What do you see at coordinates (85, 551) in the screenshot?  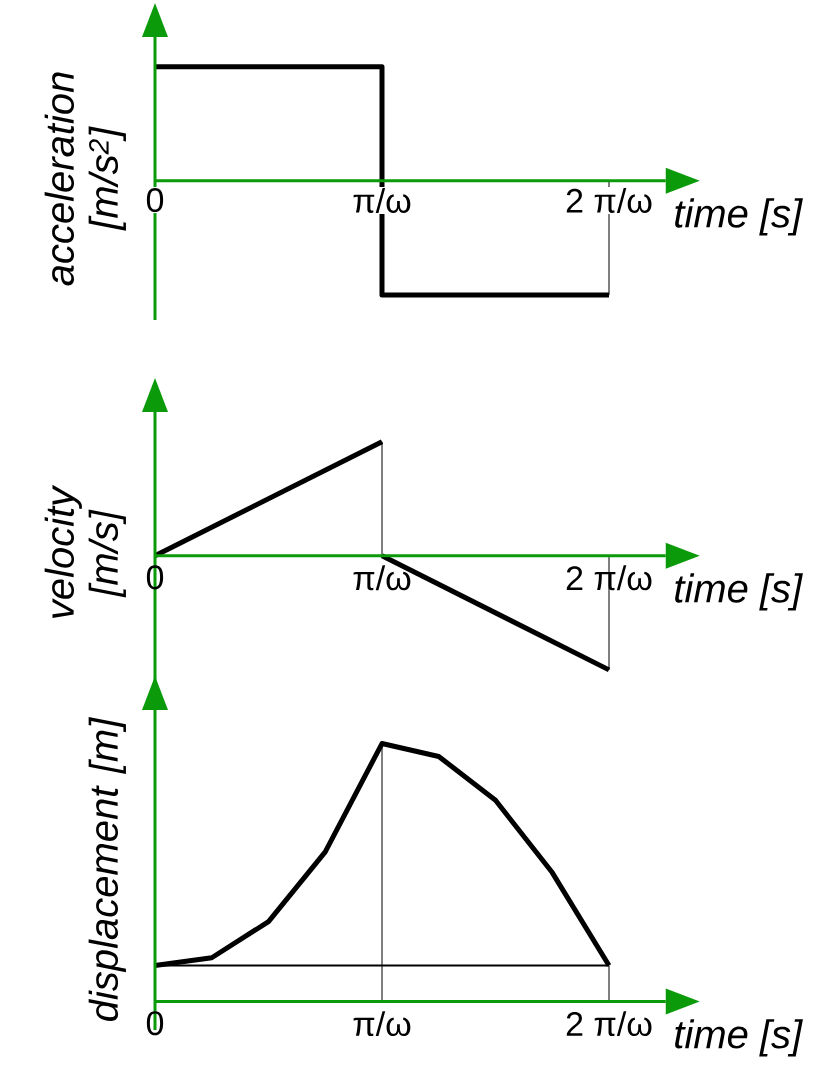 I see `y-axis-title: velocity [m/s]` at bounding box center [85, 551].